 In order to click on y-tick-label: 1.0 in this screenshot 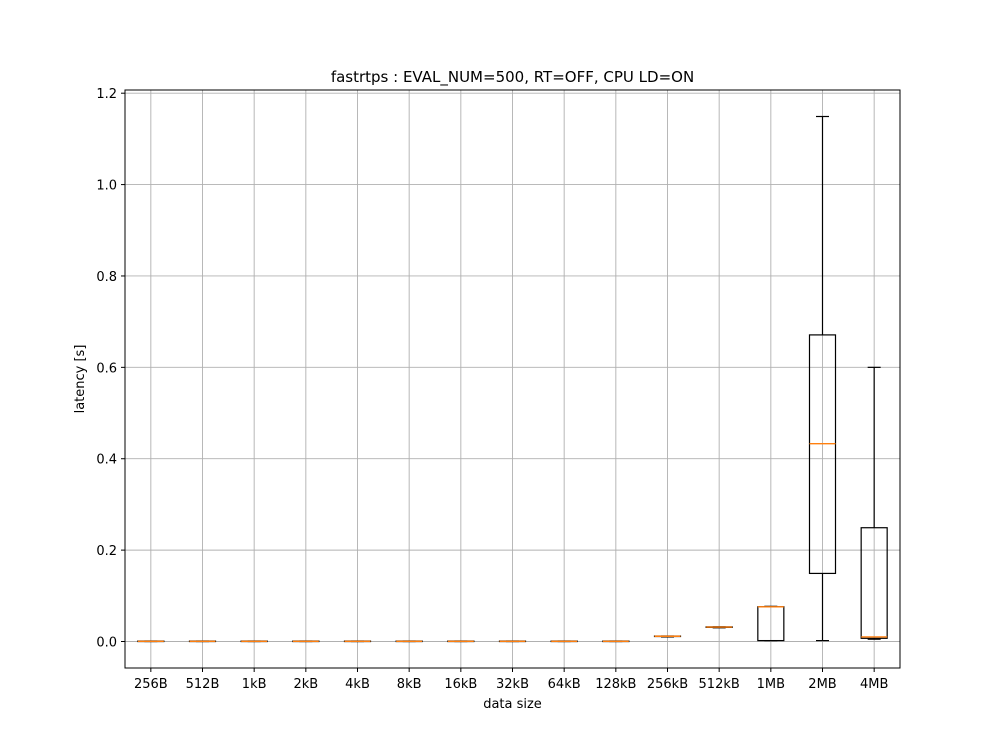, I will do `click(106, 186)`.